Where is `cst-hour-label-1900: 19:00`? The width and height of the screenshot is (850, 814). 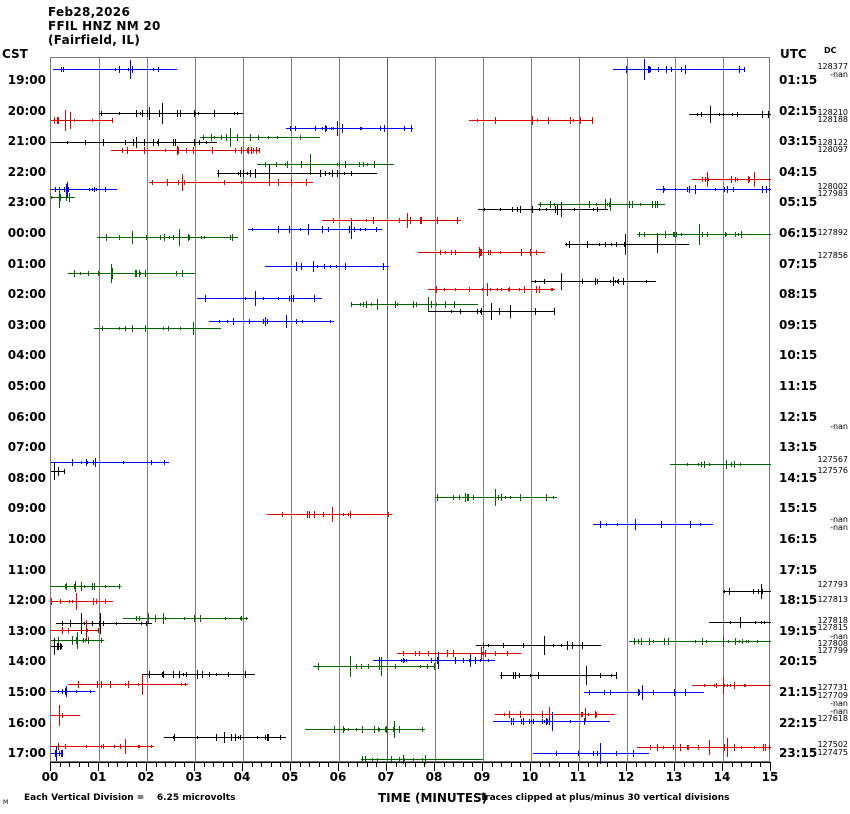
cst-hour-label-1900: 19:00 is located at coordinates (26, 80).